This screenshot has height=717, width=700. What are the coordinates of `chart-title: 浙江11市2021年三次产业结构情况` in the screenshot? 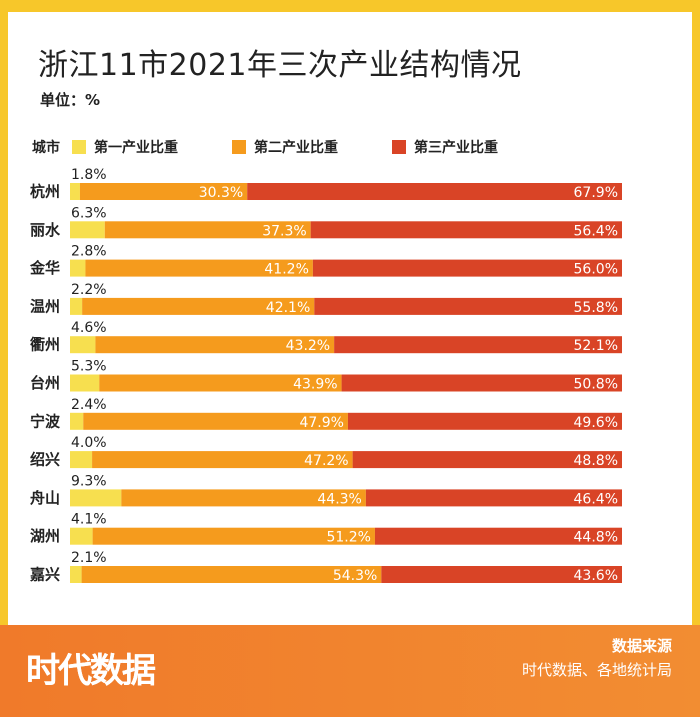 It's located at (280, 65).